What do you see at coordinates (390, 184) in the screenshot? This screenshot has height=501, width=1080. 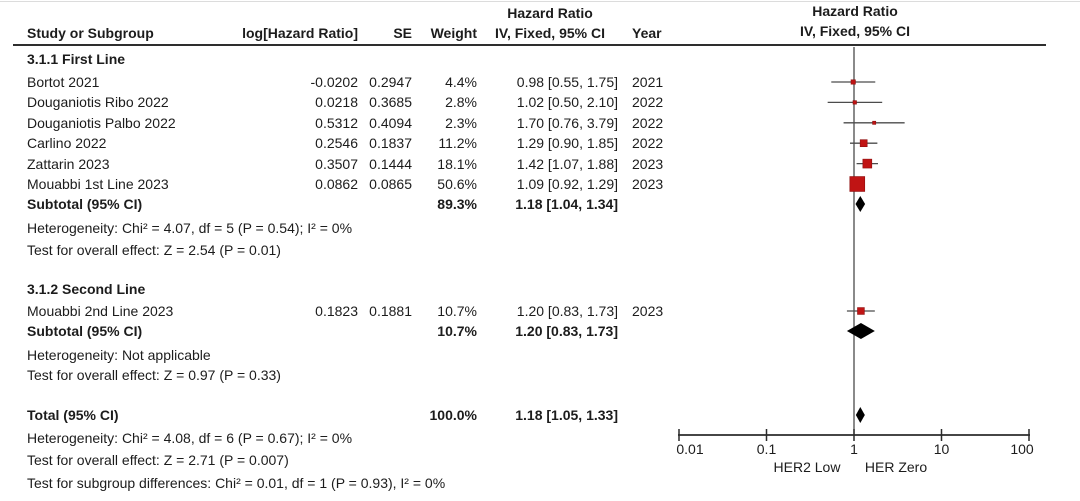 I see `se-cell: 0.0865` at bounding box center [390, 184].